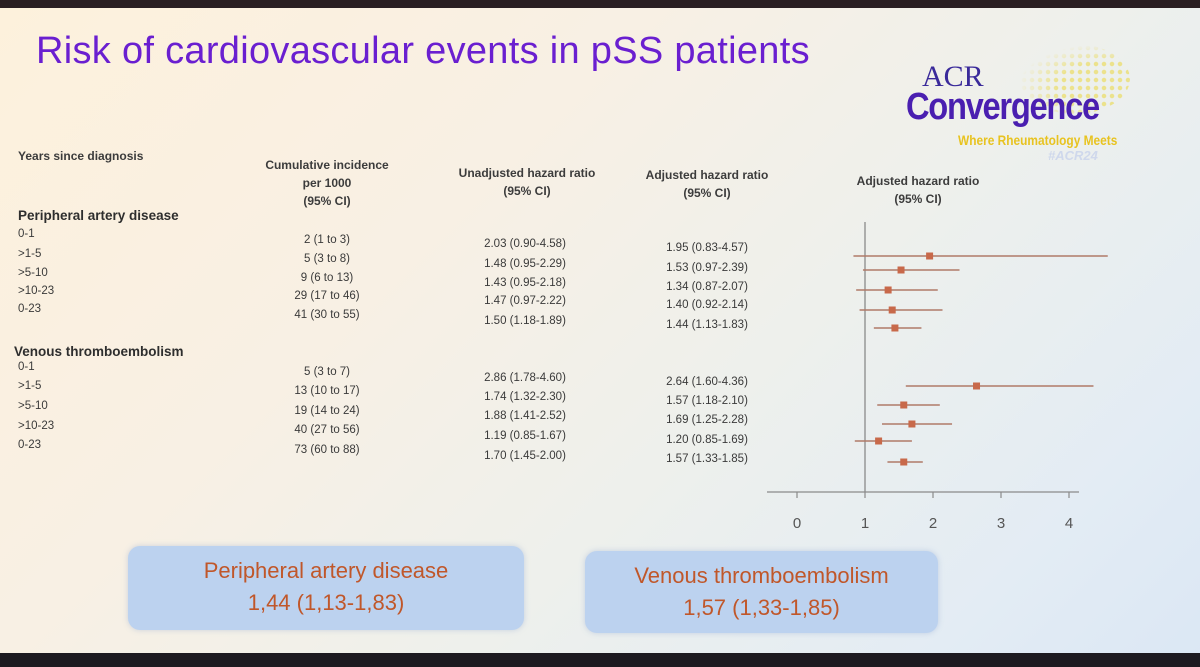  What do you see at coordinates (525, 436) in the screenshot?
I see `vte-row-3-unadjusted: 1.19 (0.85-1.67)` at bounding box center [525, 436].